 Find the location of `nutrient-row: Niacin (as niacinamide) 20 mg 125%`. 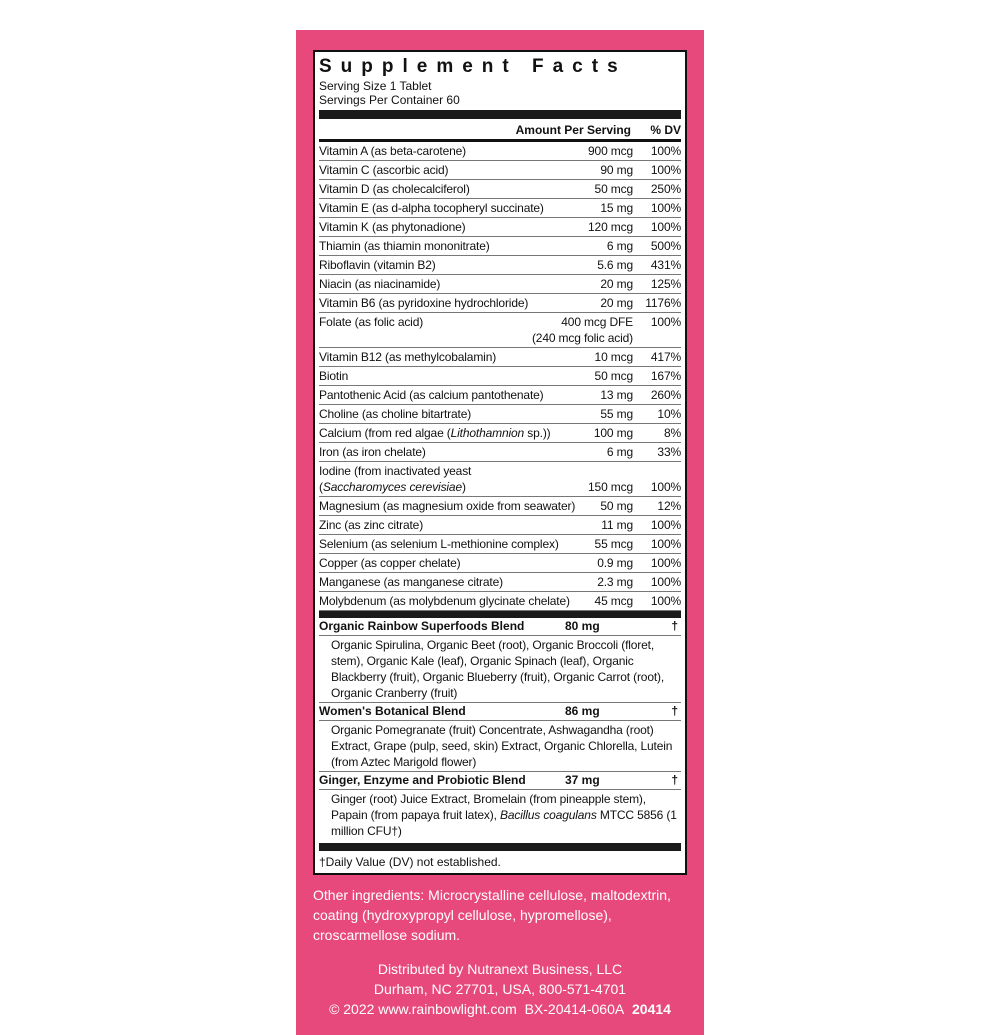

nutrient-row: Niacin (as niacinamide) 20 mg 125% is located at coordinates (500, 284).